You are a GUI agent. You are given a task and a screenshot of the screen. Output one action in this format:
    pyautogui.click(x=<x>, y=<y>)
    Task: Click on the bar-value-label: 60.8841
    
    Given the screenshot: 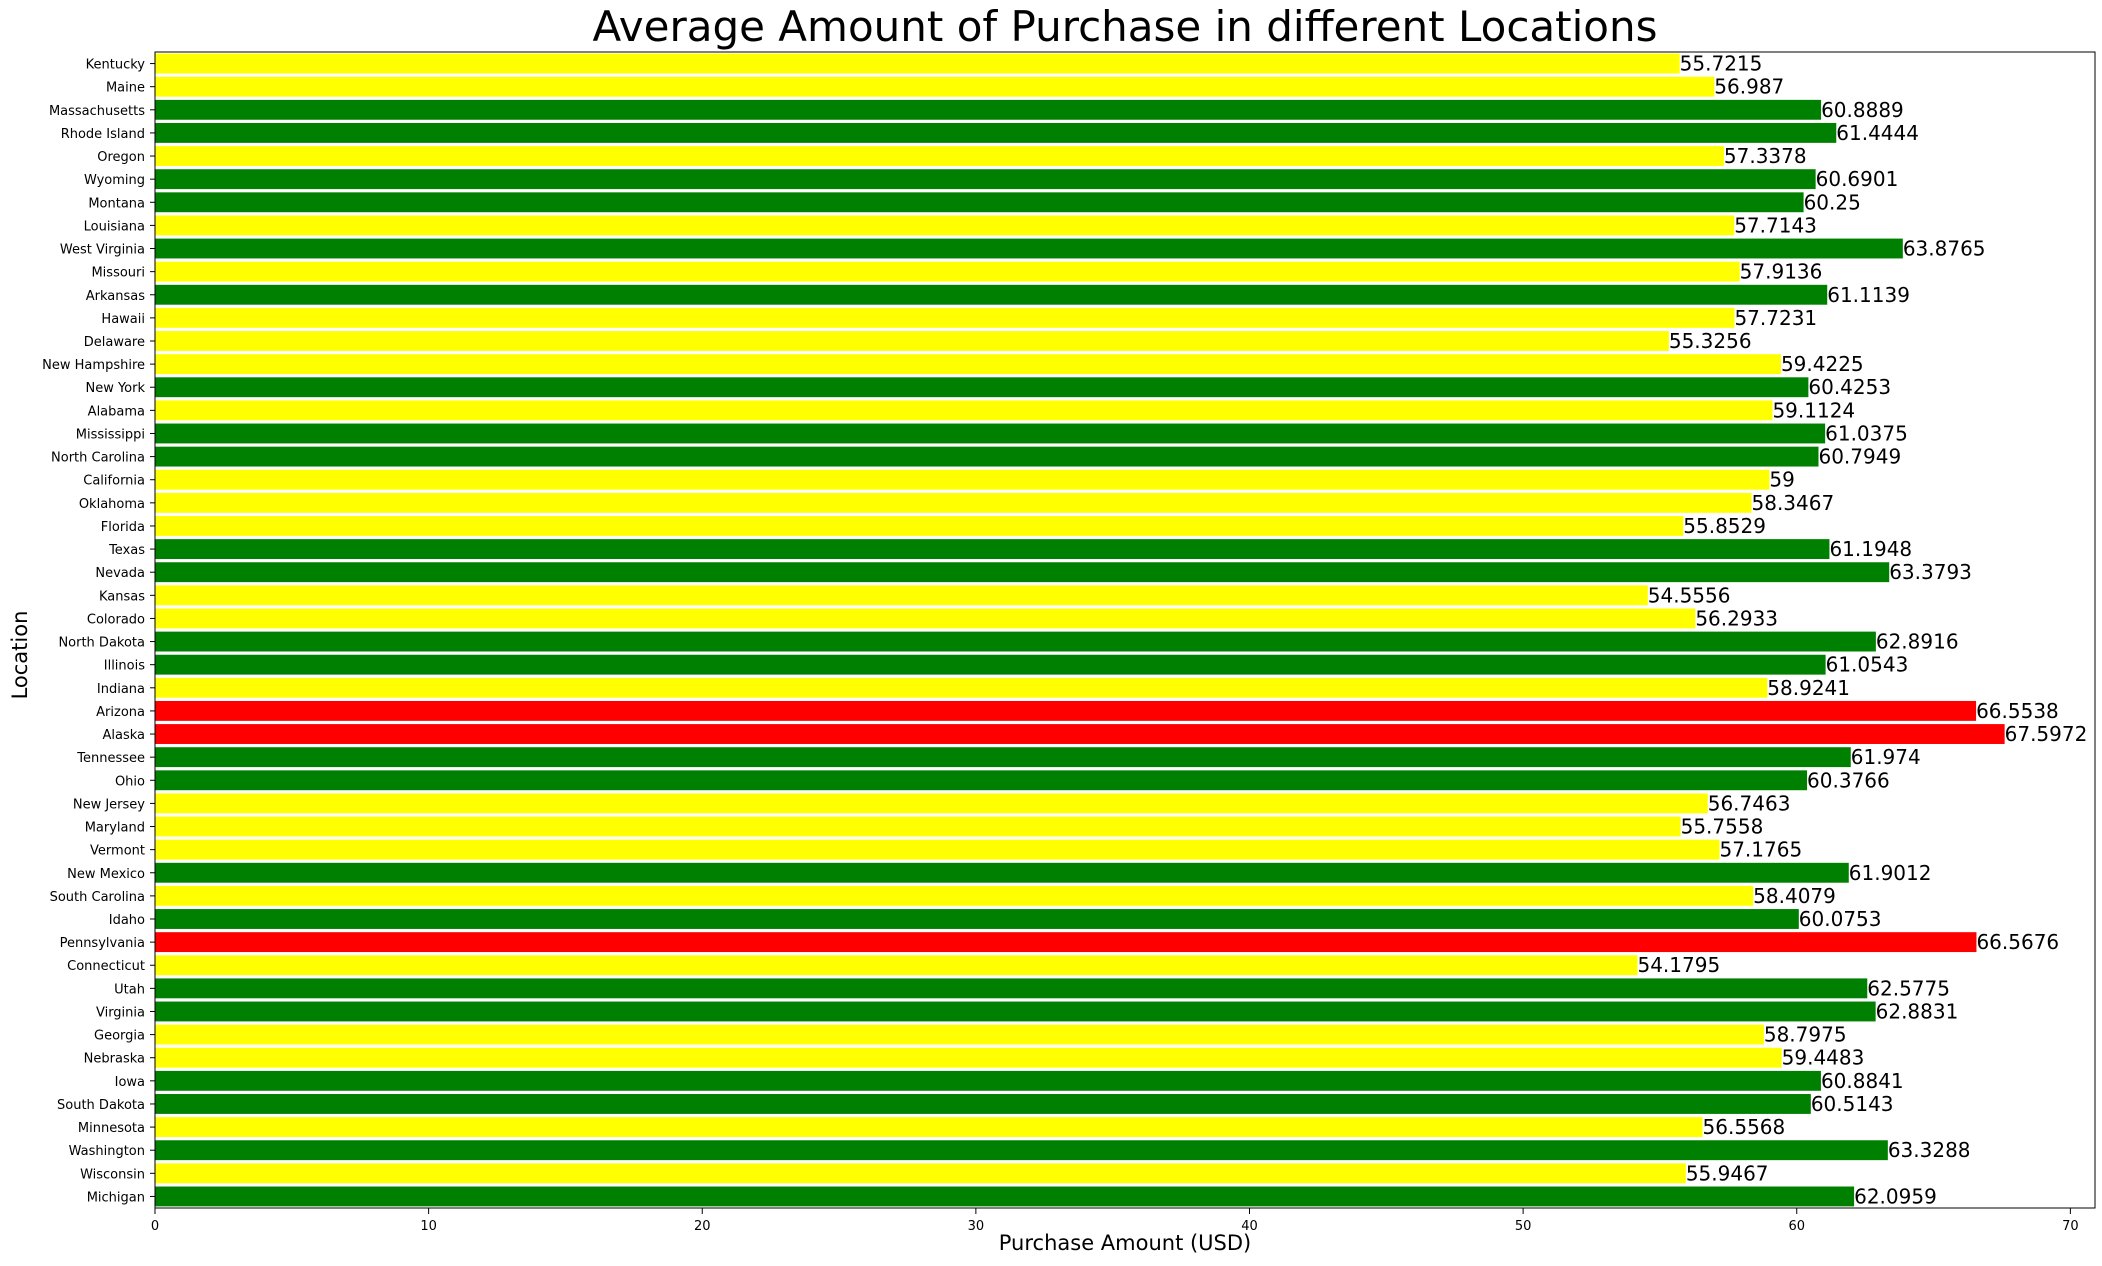 What is the action you would take?
    pyautogui.click(x=1862, y=1081)
    